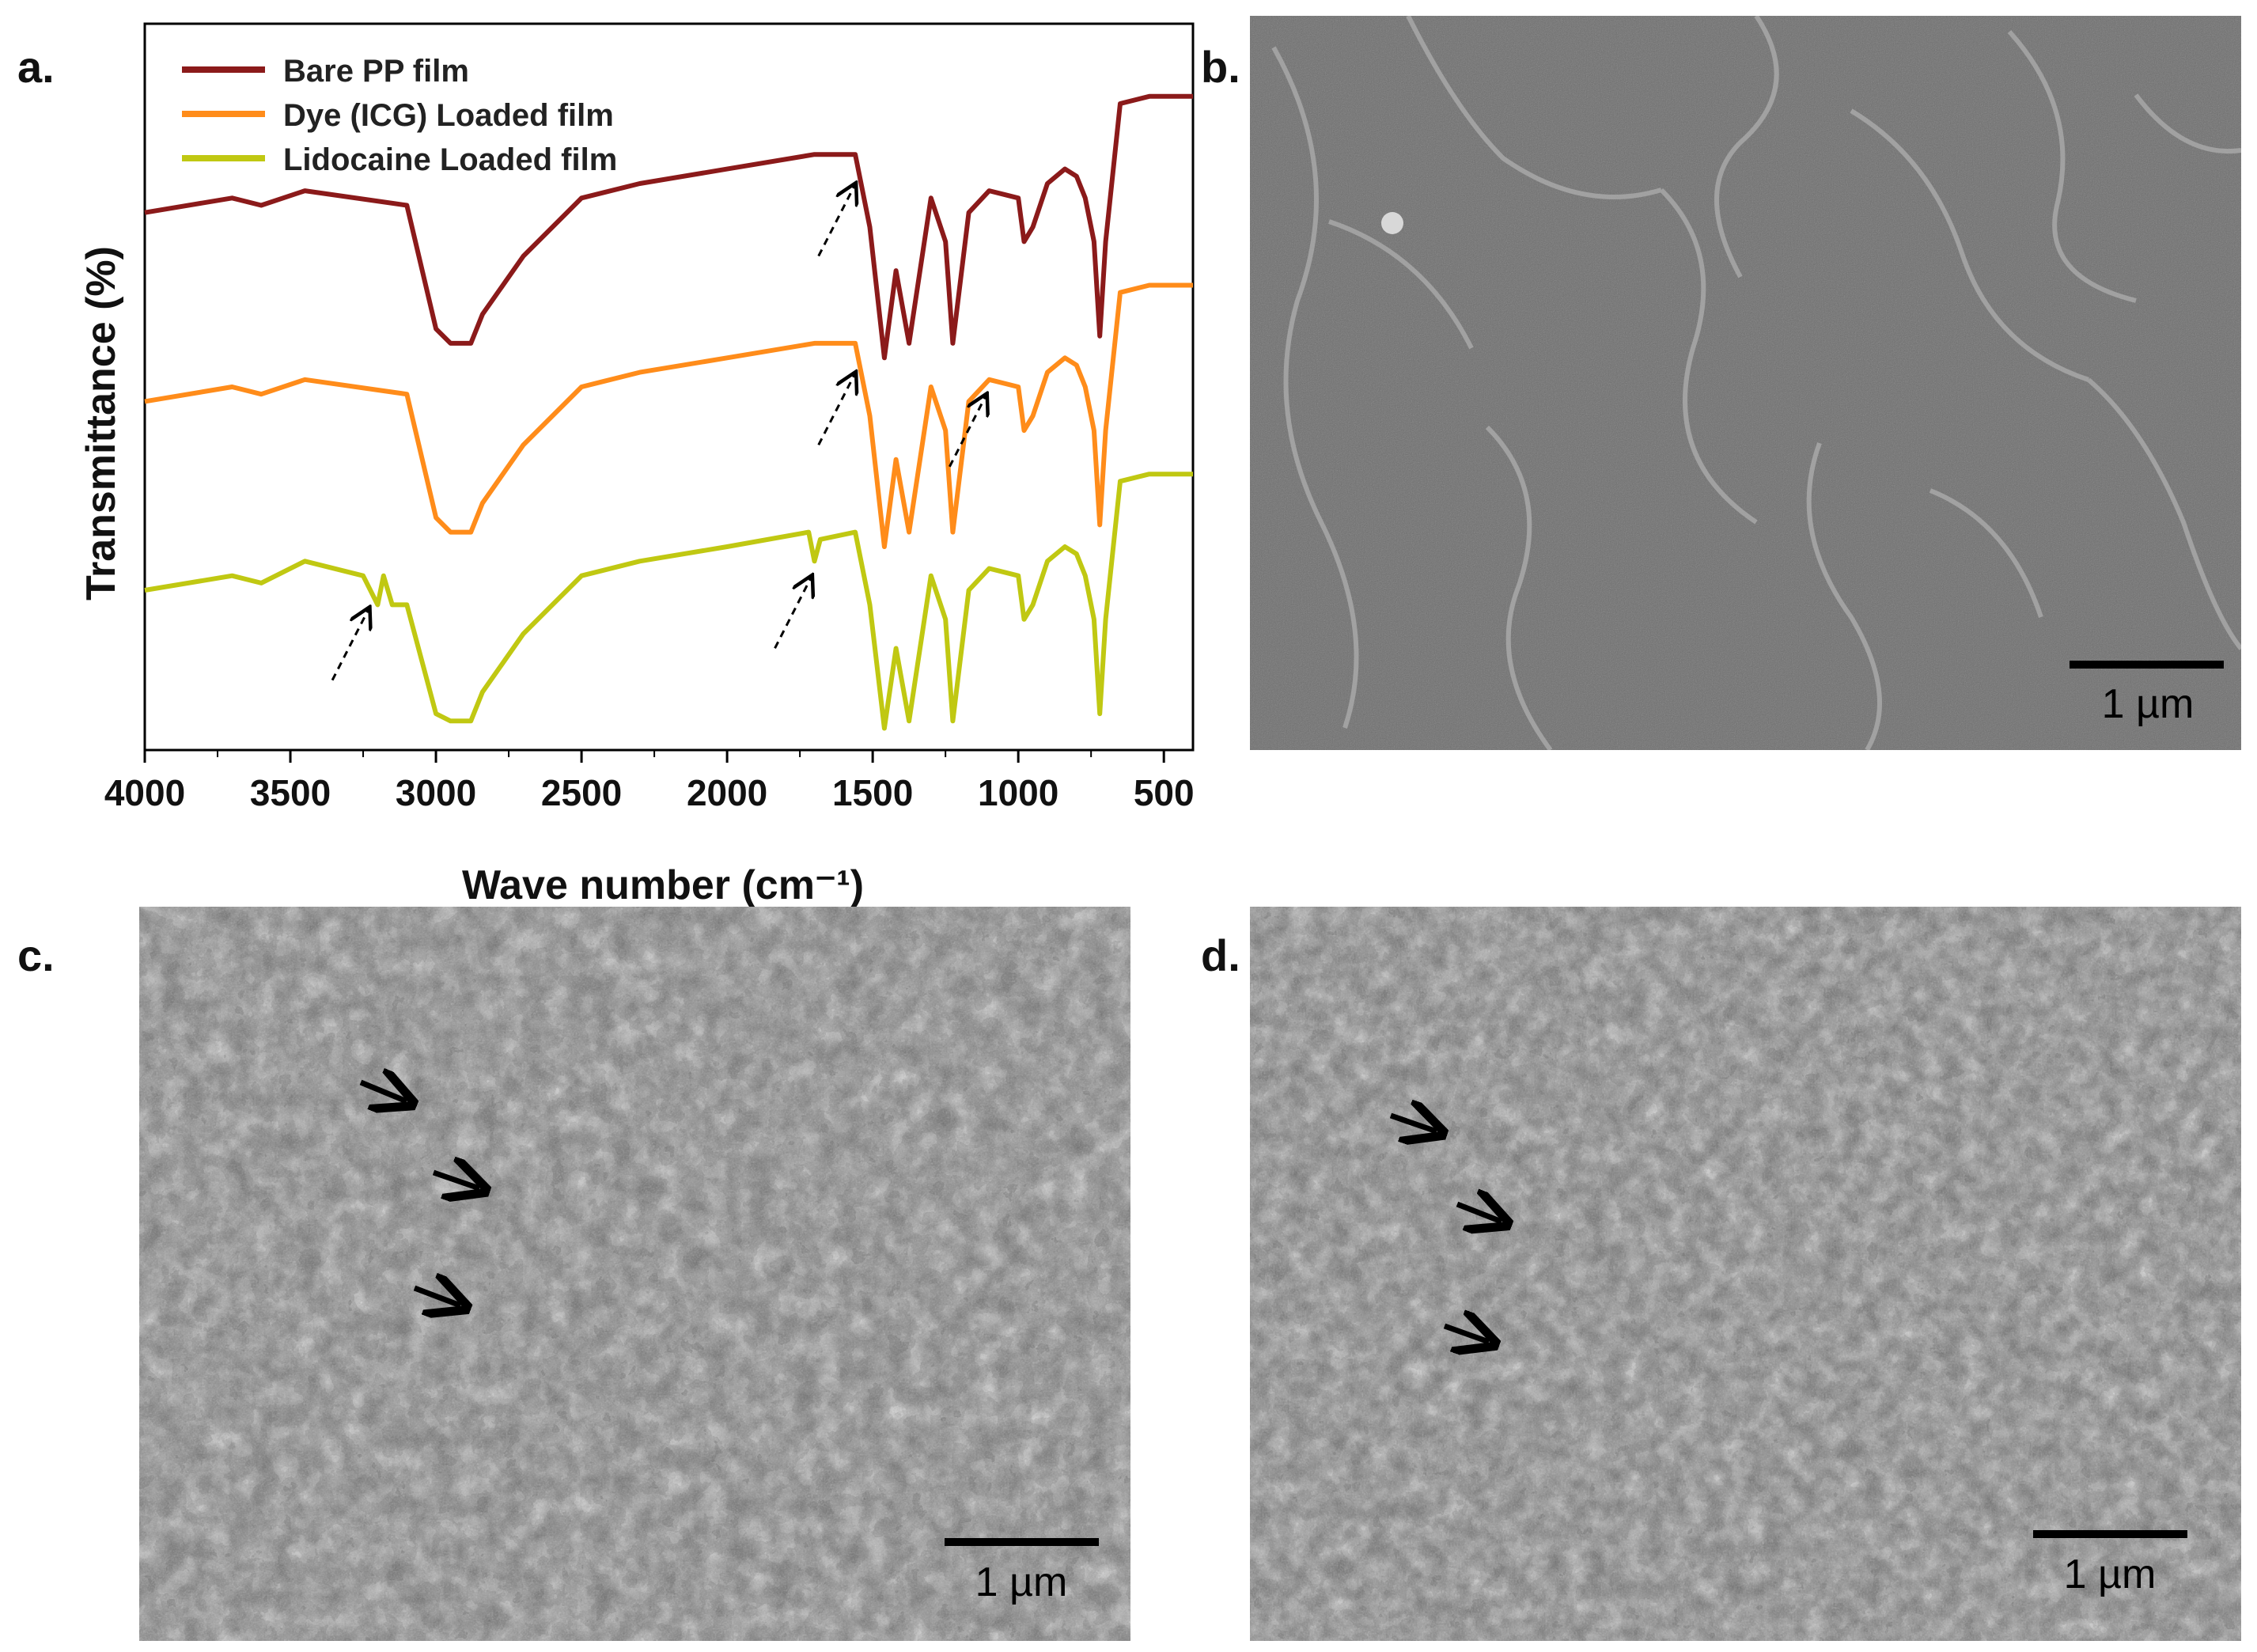 The image size is (2257, 1652). Describe the element at coordinates (376, 71) in the screenshot. I see `legend-label-0: Bare PP film` at that location.